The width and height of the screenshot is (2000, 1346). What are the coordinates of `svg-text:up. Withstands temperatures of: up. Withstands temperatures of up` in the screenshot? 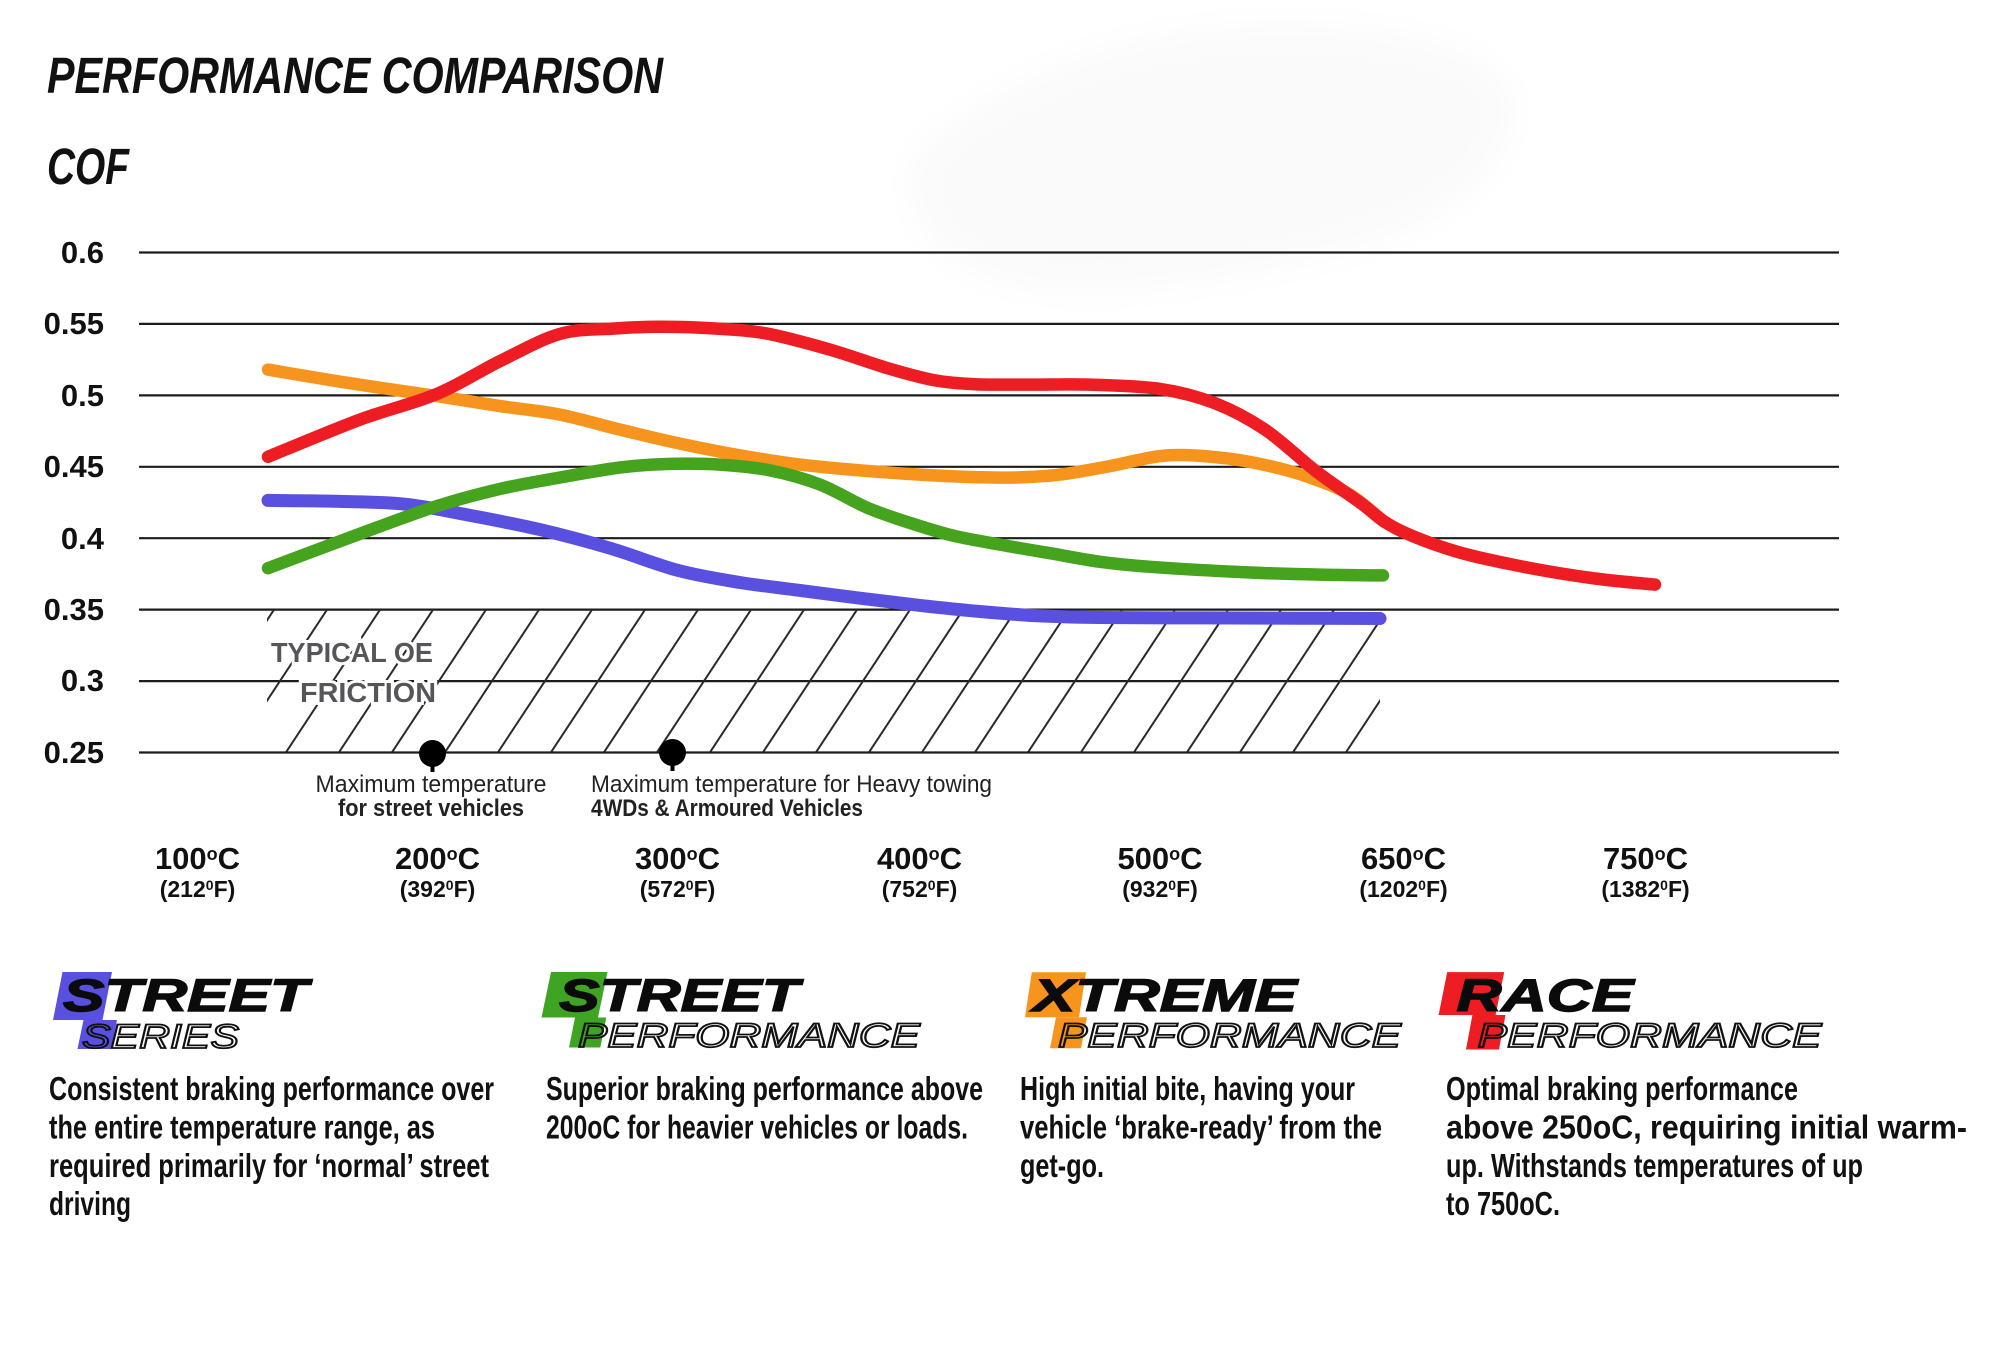 It's located at (1654, 1165).